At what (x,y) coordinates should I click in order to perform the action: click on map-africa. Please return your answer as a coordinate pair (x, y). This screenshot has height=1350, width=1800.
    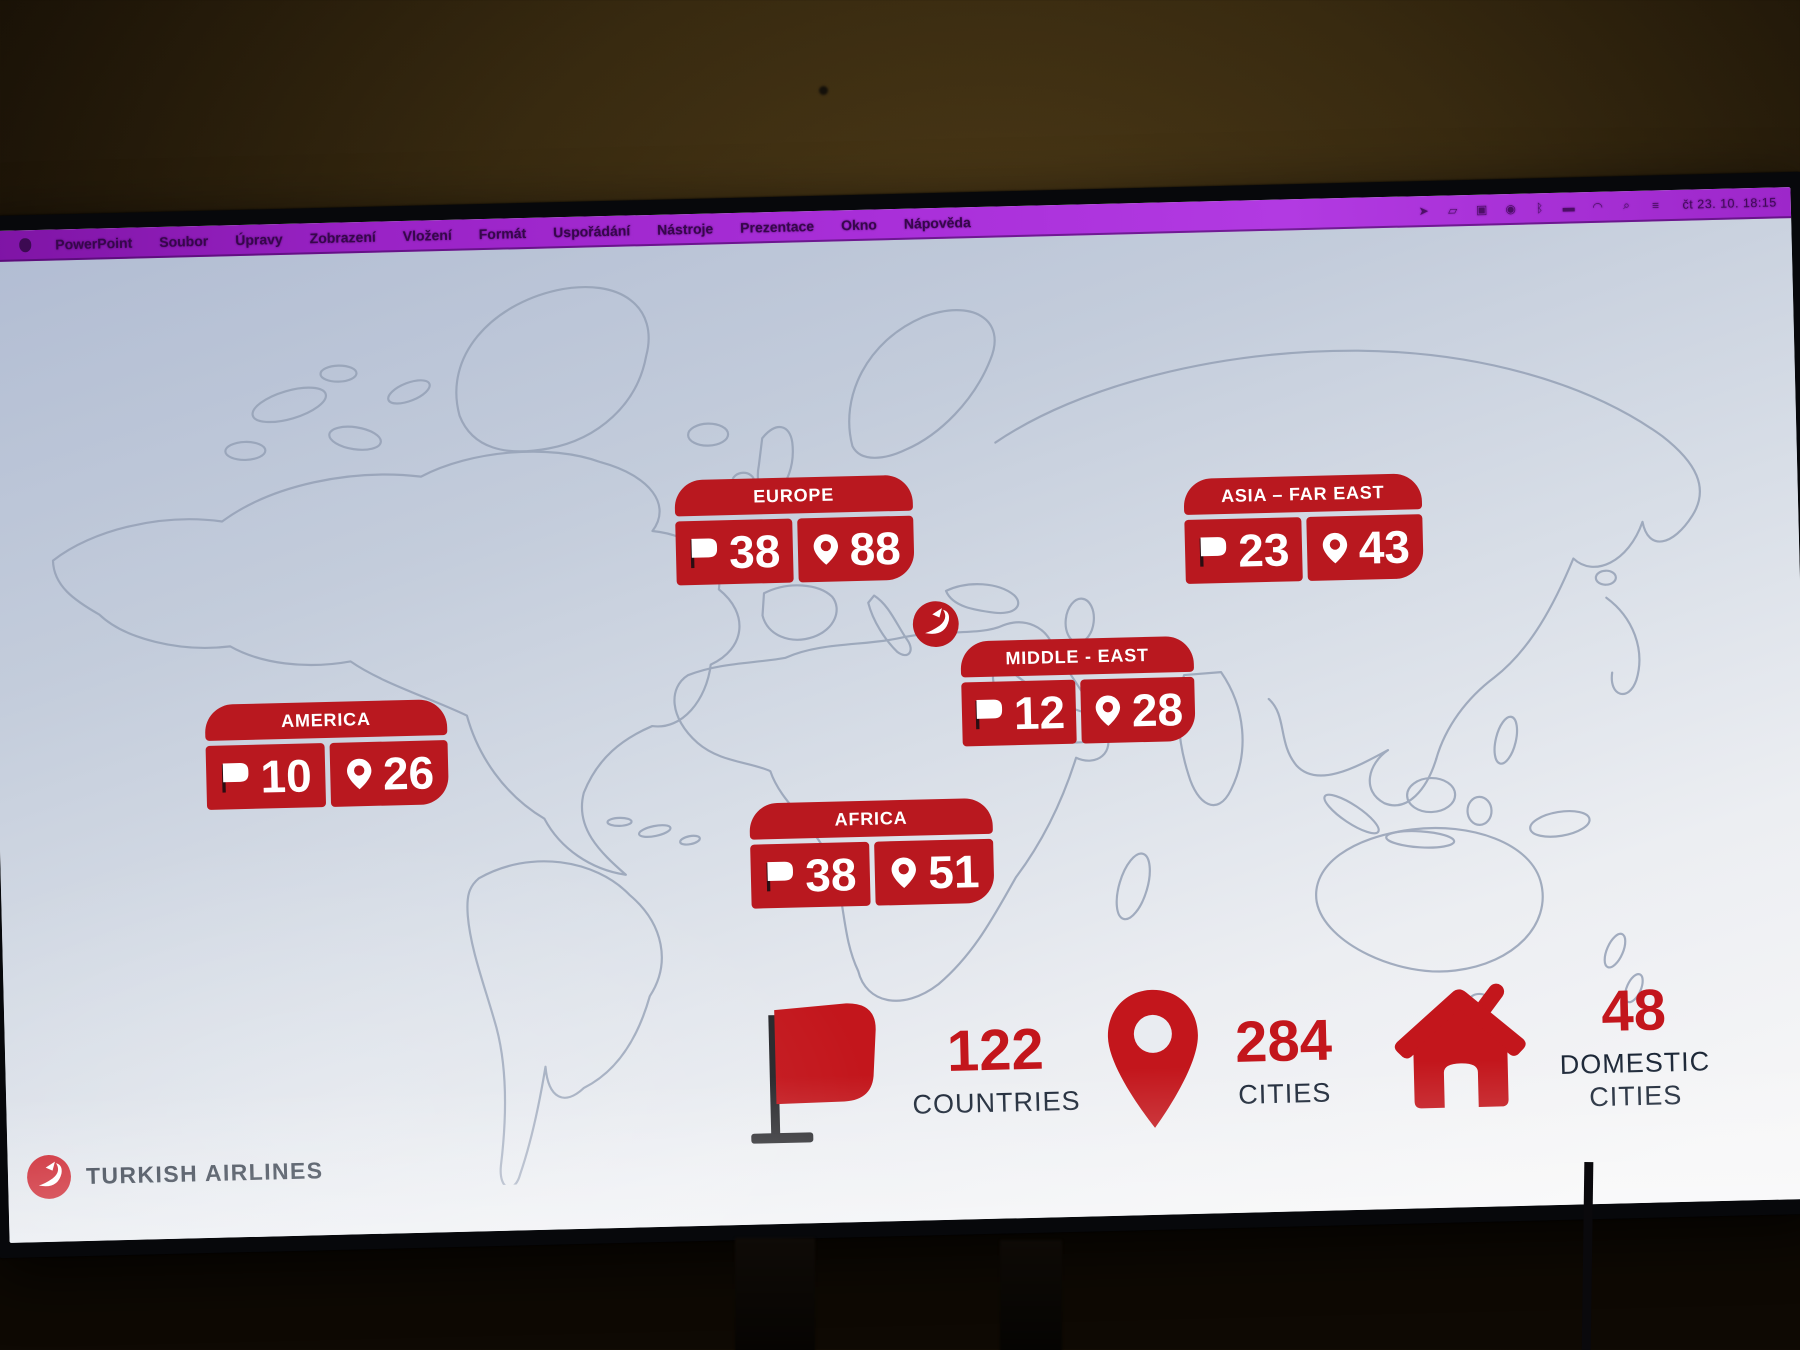
    Looking at the image, I should click on (891, 811).